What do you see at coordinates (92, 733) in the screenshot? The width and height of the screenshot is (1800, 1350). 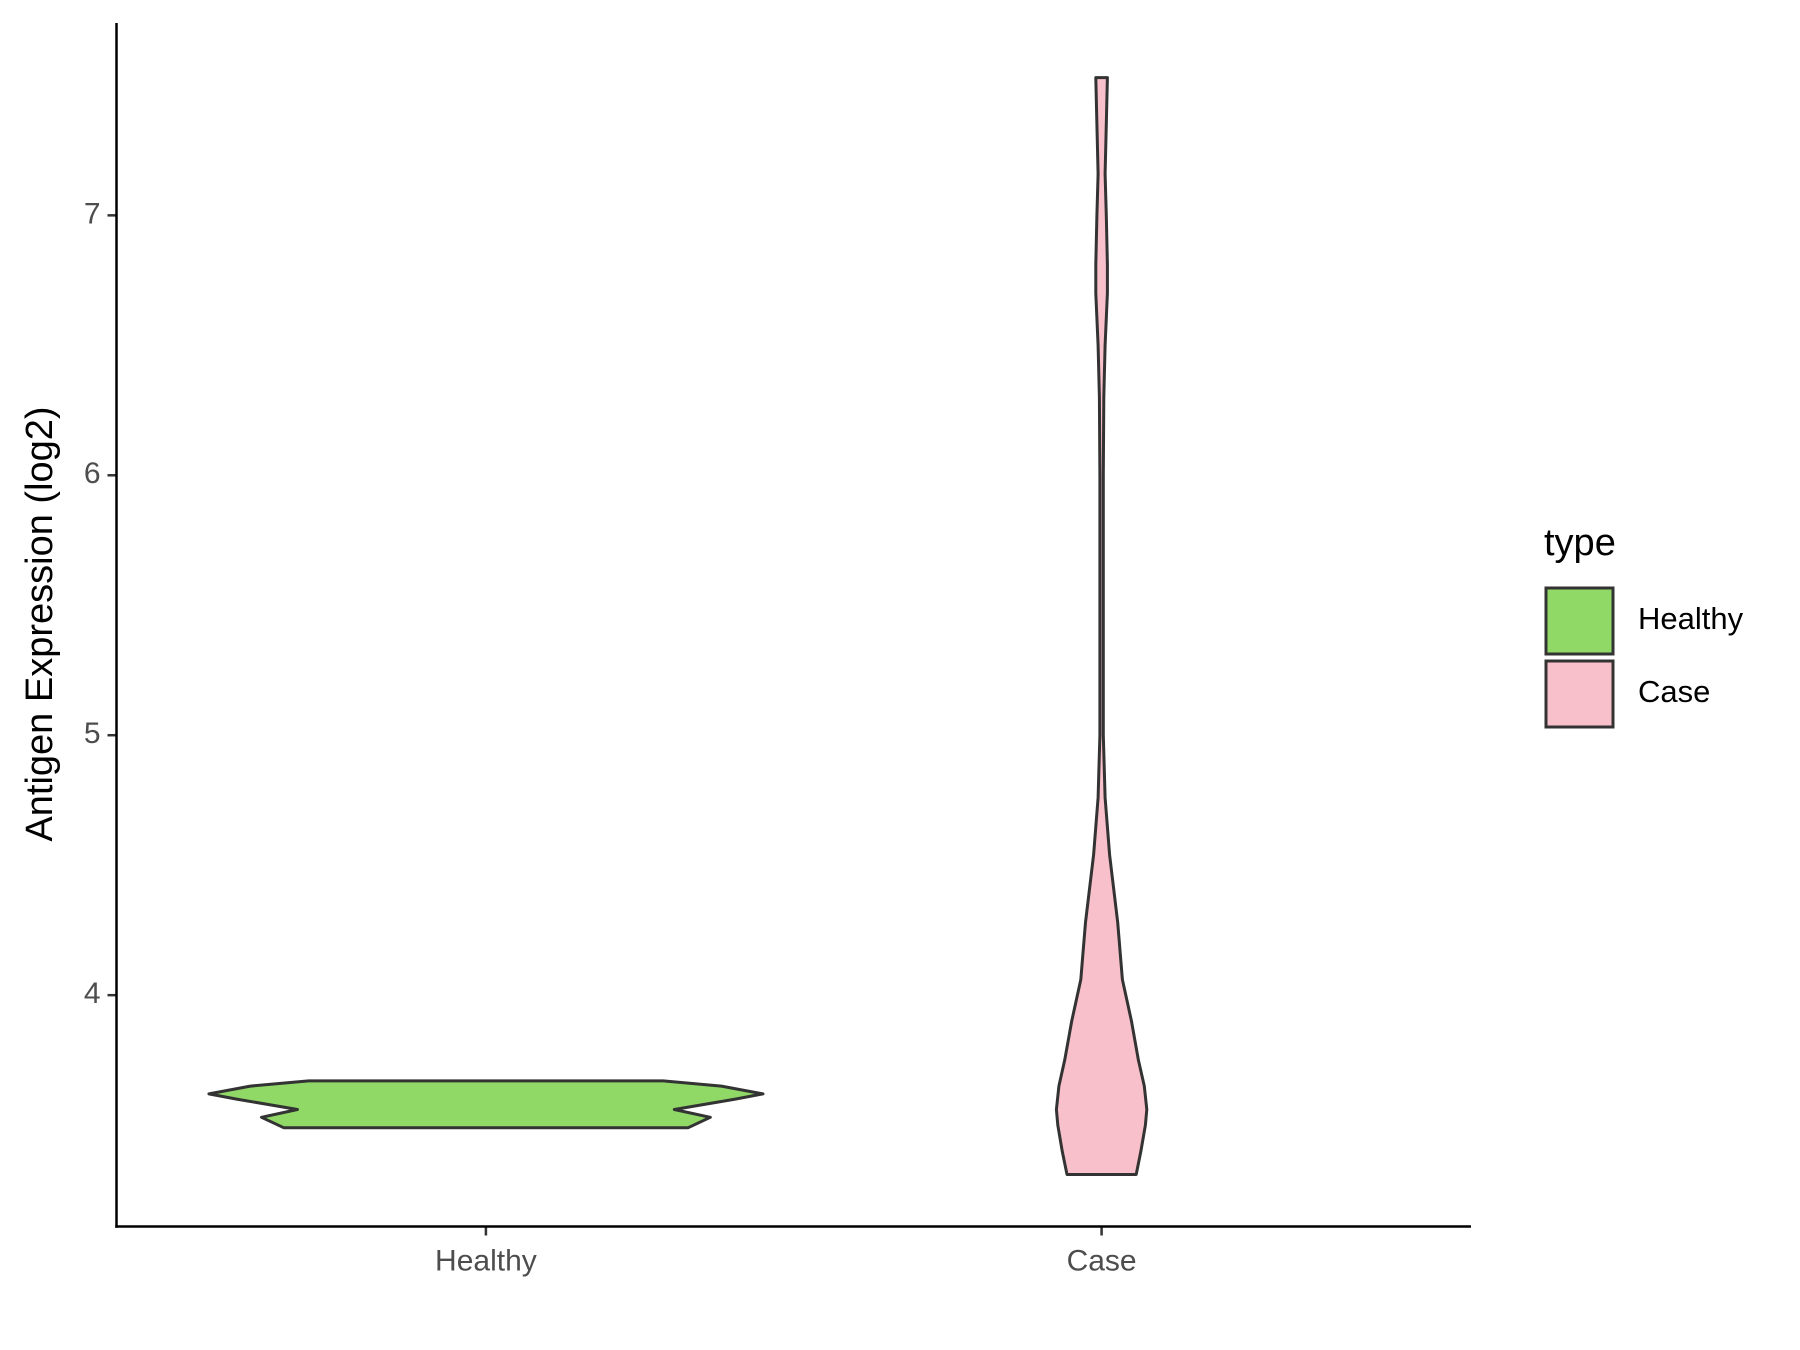 I see `y-tick-label: 5` at bounding box center [92, 733].